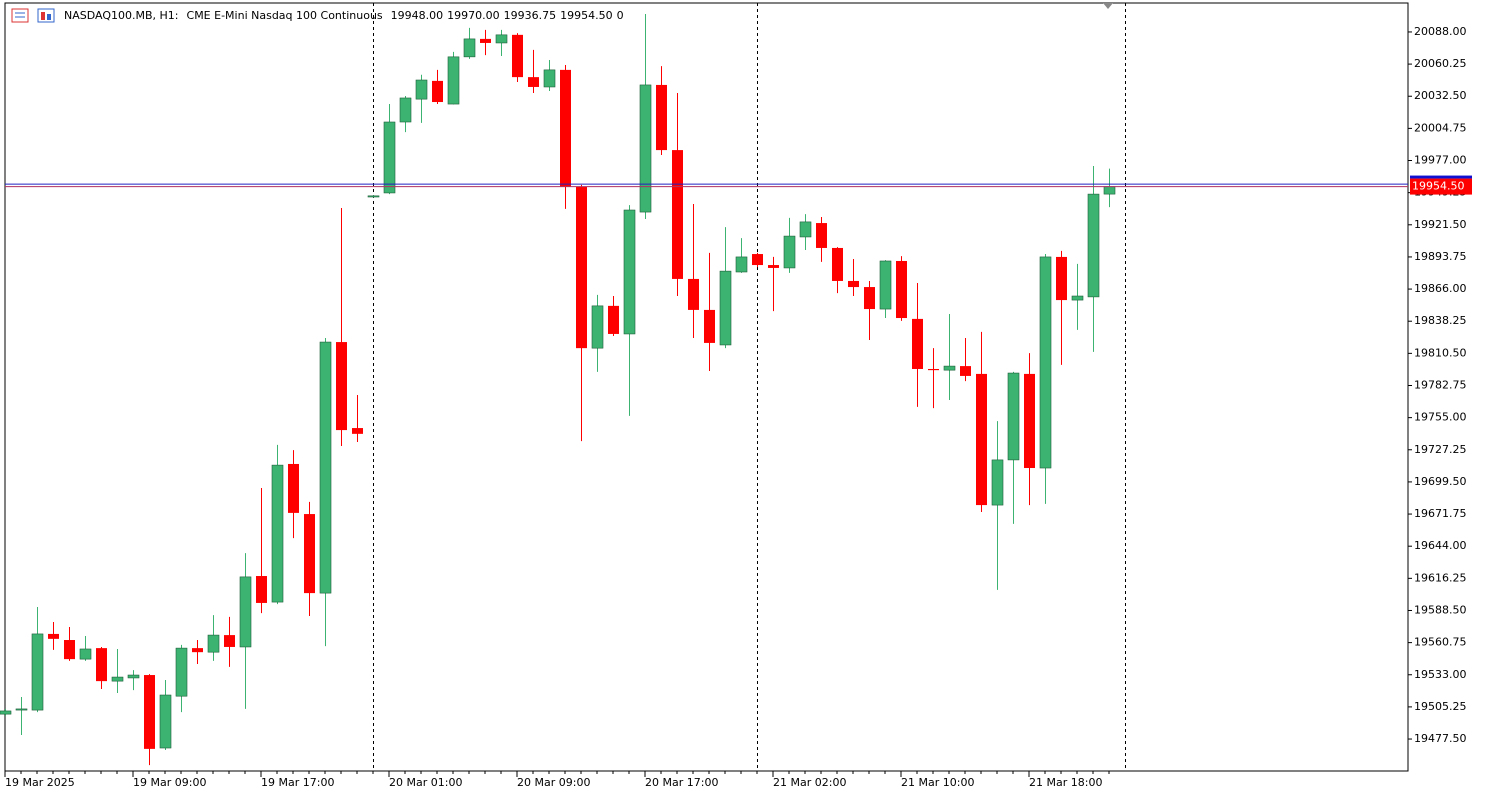 The height and width of the screenshot is (791, 1487). What do you see at coordinates (1440, 288) in the screenshot?
I see `y-tick-label: 19866.00` at bounding box center [1440, 288].